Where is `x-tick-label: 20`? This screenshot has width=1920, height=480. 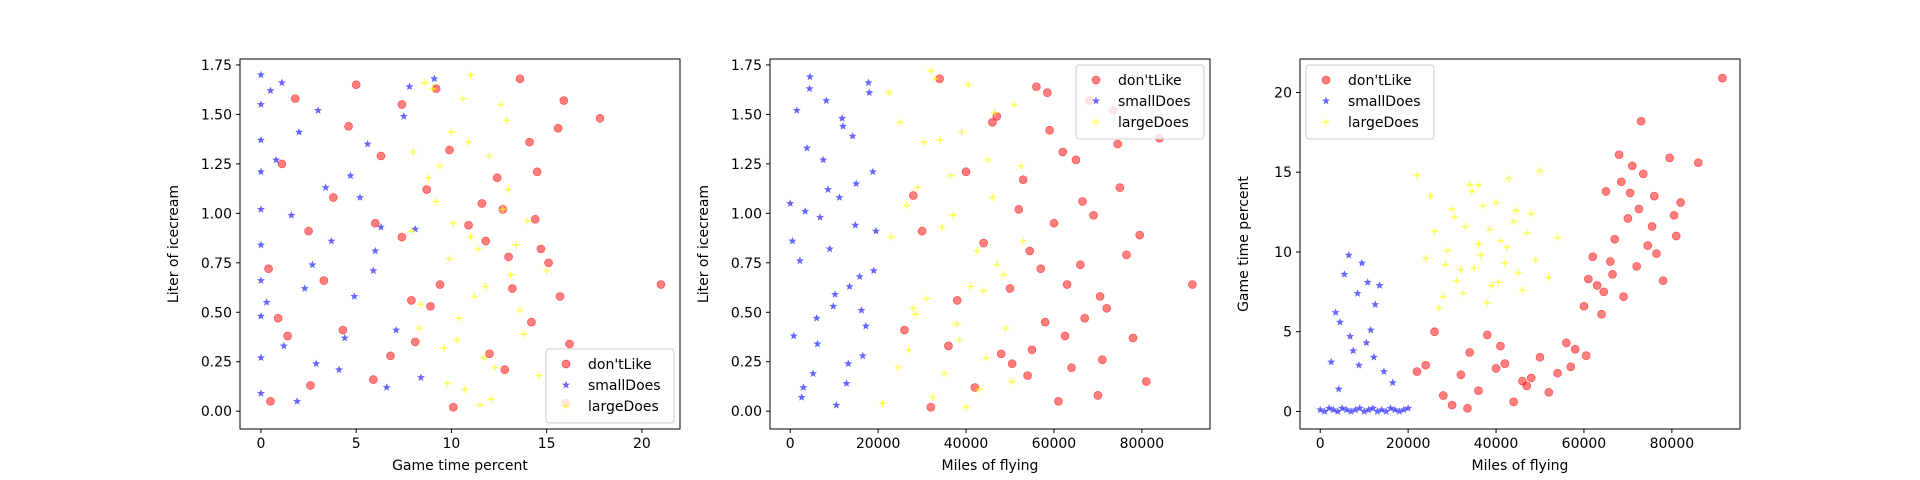 x-tick-label: 20 is located at coordinates (642, 444).